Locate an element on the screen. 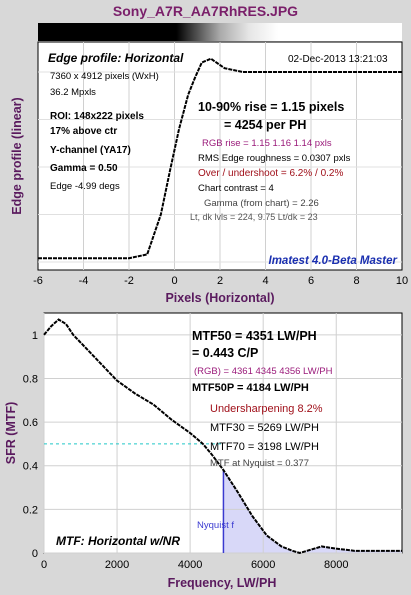 This screenshot has height=595, width=411. rgb-mtf50: (RGB) = 4361 4345 4356 LW/PH is located at coordinates (263, 371).